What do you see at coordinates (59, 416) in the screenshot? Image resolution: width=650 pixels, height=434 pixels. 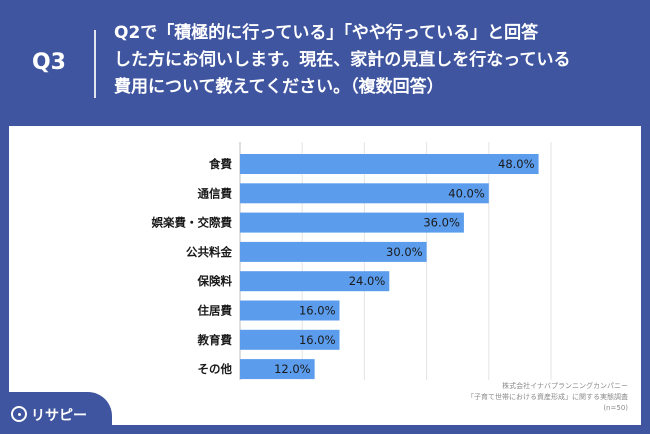 I see `logo-text: リサピー` at bounding box center [59, 416].